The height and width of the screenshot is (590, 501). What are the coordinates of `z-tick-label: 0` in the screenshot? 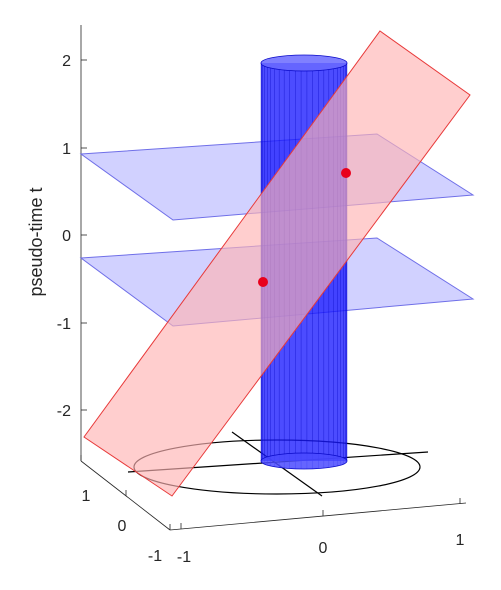 It's located at (66, 236).